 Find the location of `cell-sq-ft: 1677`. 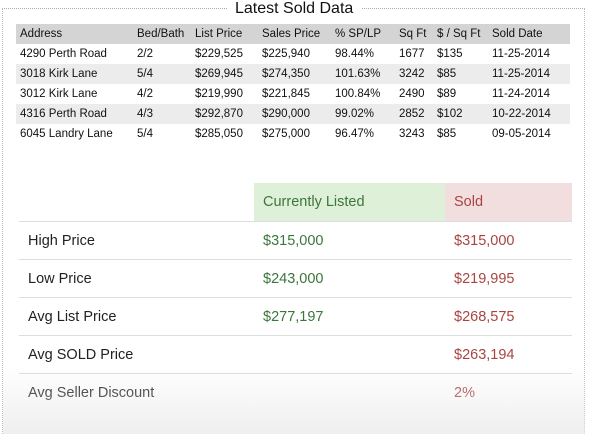

cell-sq-ft: 1677 is located at coordinates (412, 54).